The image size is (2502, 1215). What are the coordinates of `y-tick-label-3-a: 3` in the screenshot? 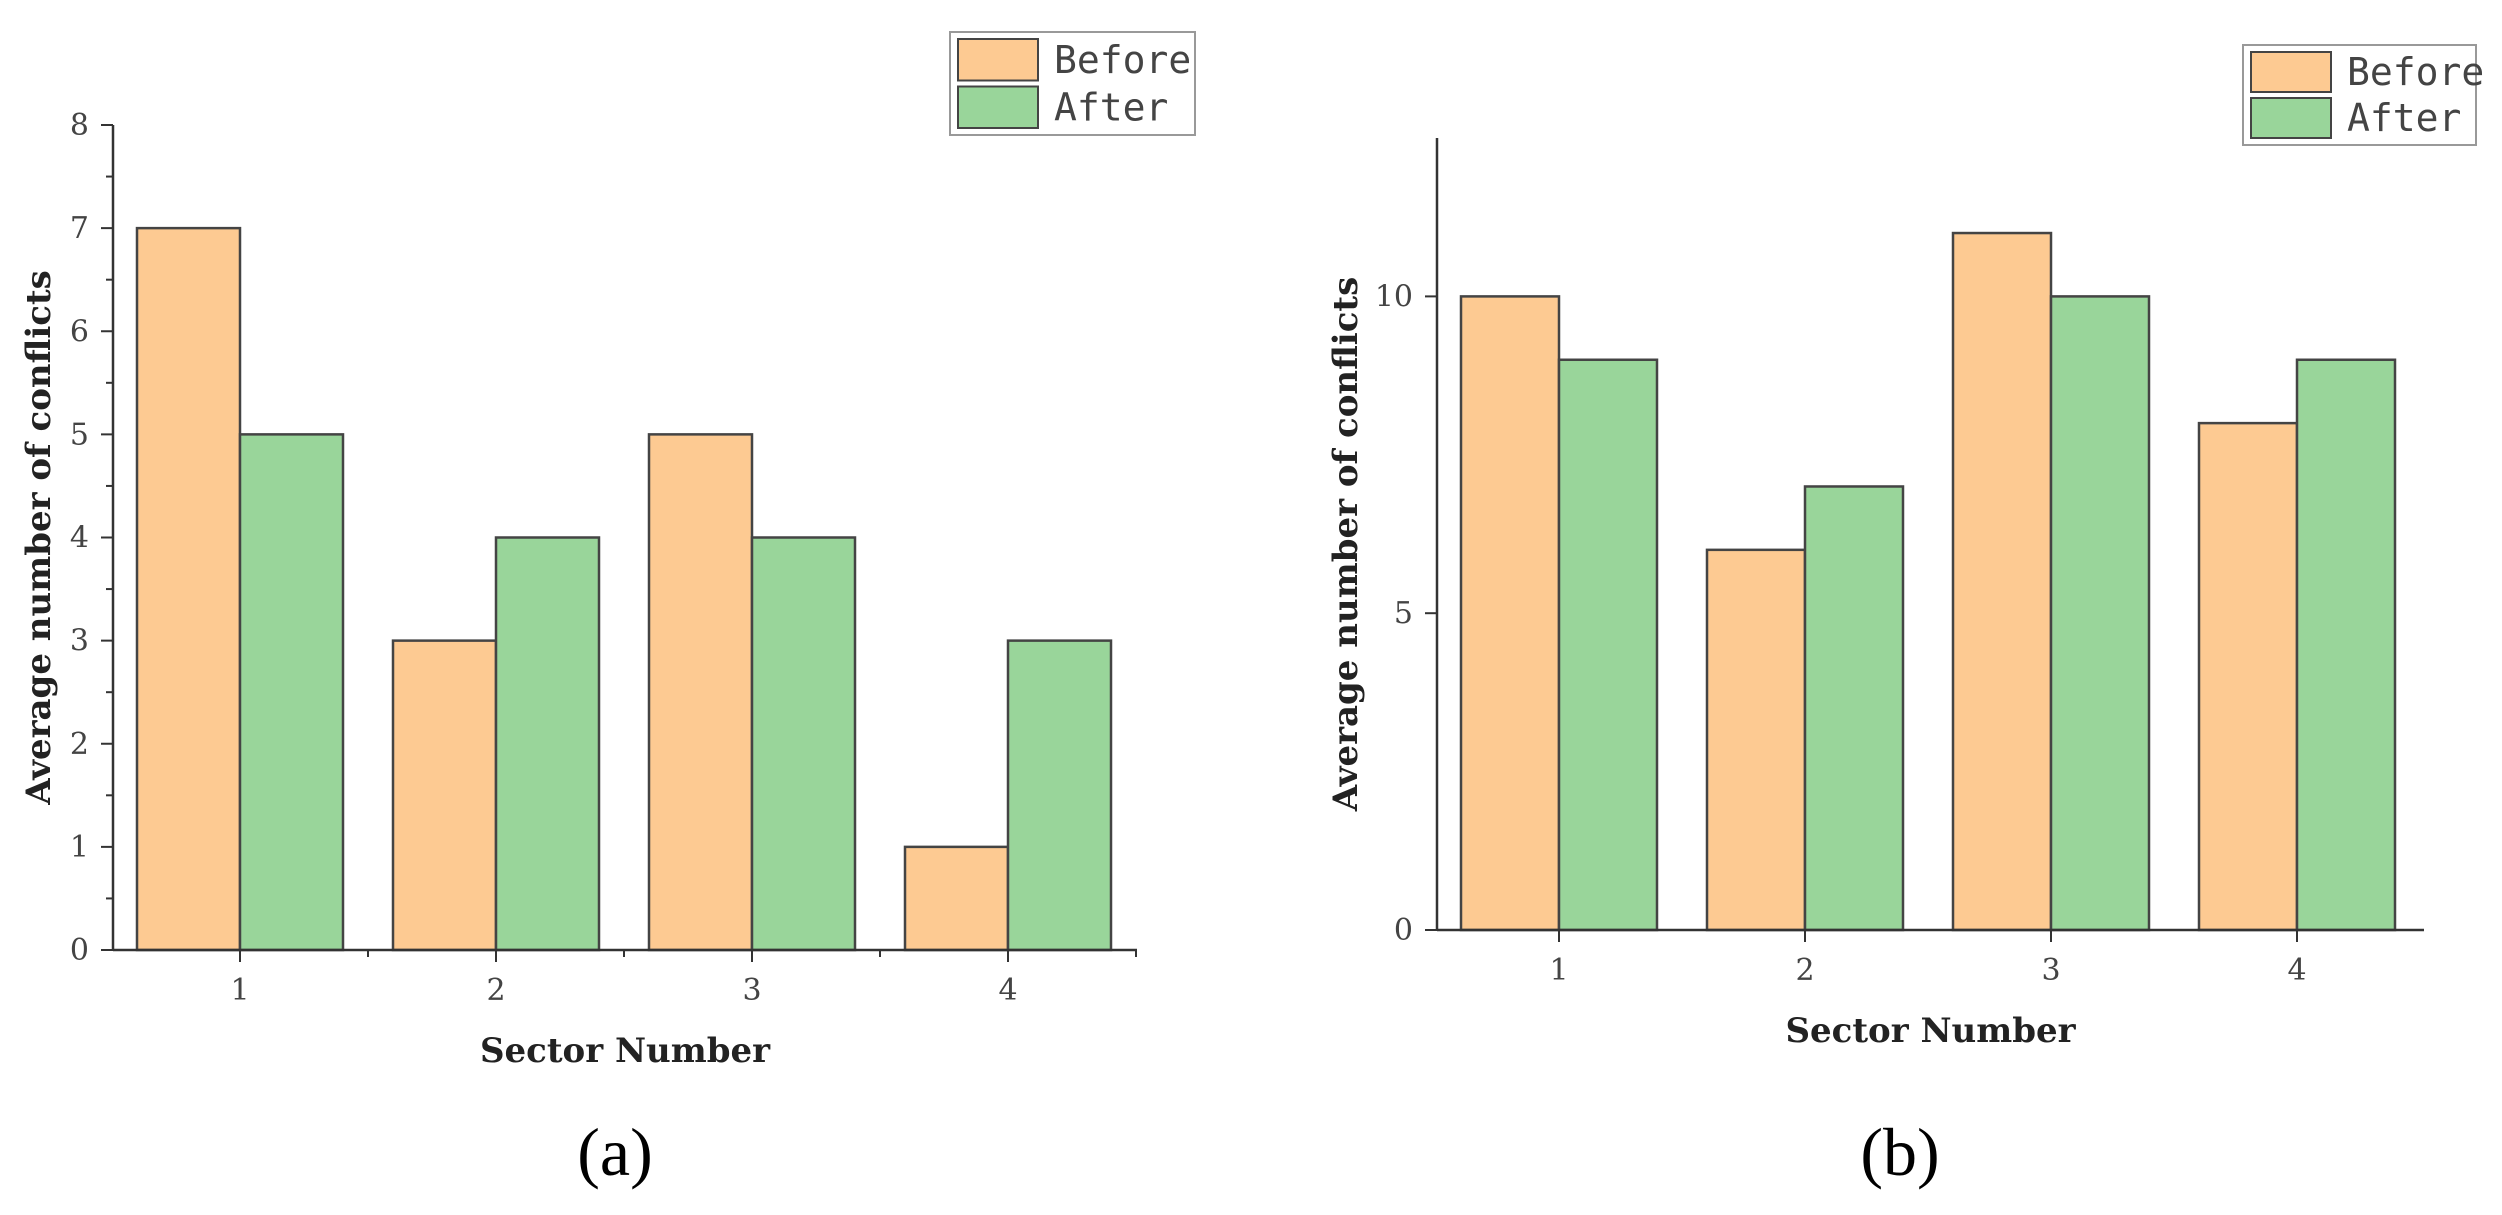 It's located at (79, 641).